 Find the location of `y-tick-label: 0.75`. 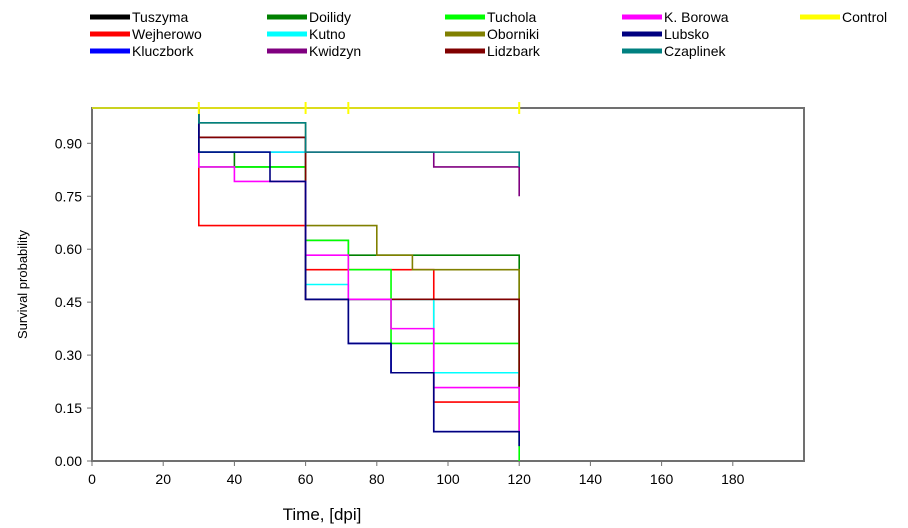

y-tick-label: 0.75 is located at coordinates (68, 196).